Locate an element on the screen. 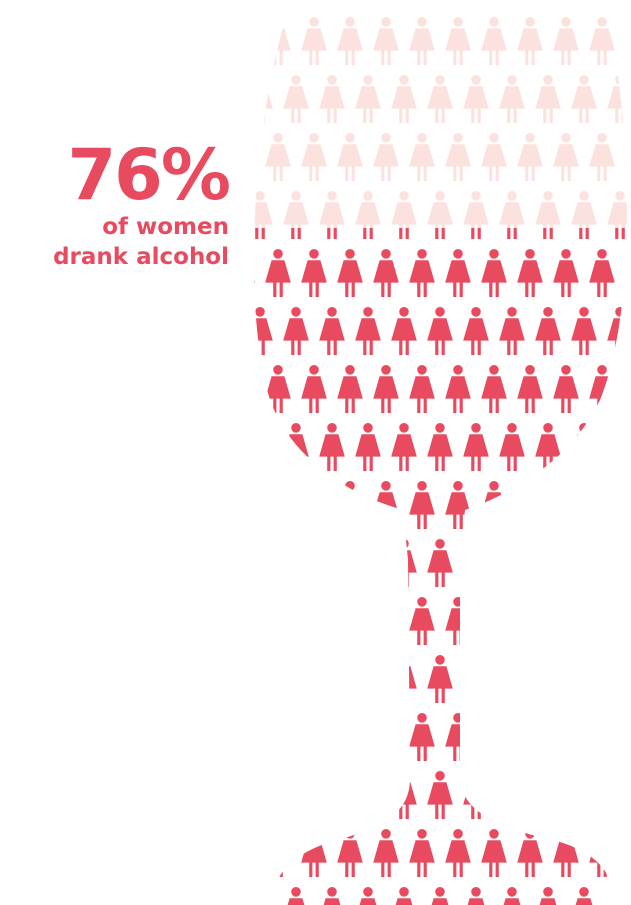 The height and width of the screenshot is (905, 631). stat-caption-line-2: drank alcohol is located at coordinates (141, 257).